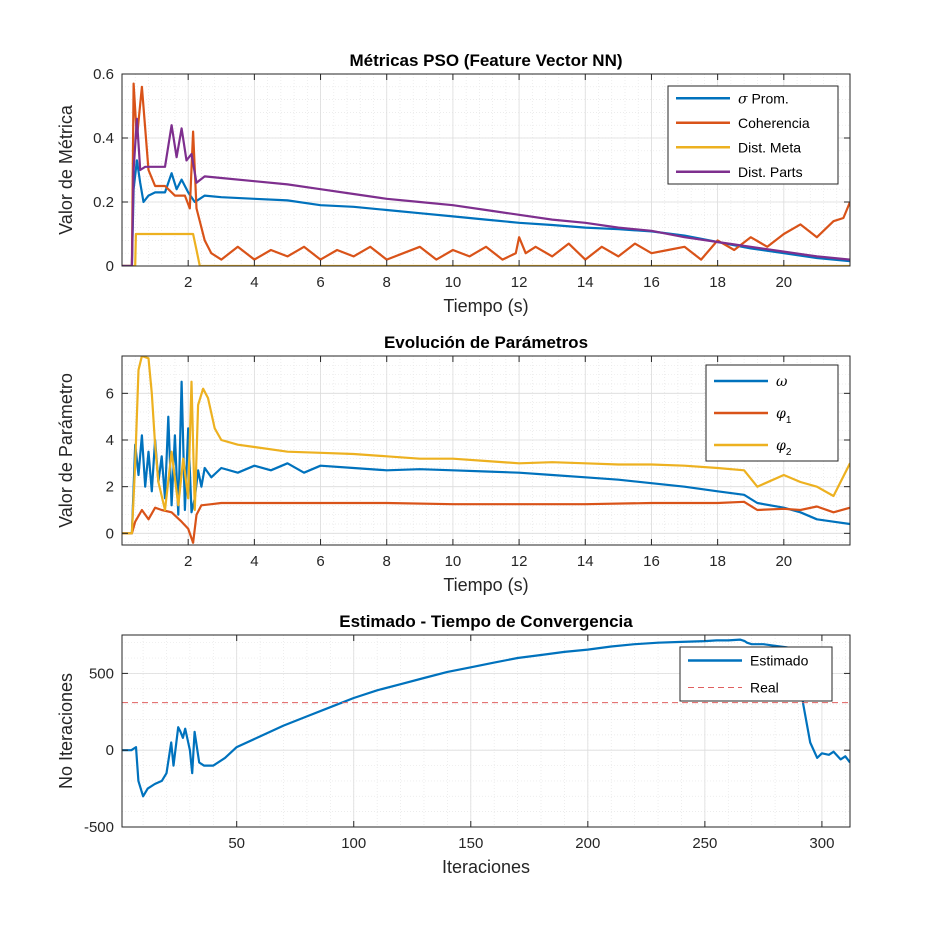 The image size is (938, 938). What do you see at coordinates (486, 867) in the screenshot?
I see `x-axis-label: Iteraciones` at bounding box center [486, 867].